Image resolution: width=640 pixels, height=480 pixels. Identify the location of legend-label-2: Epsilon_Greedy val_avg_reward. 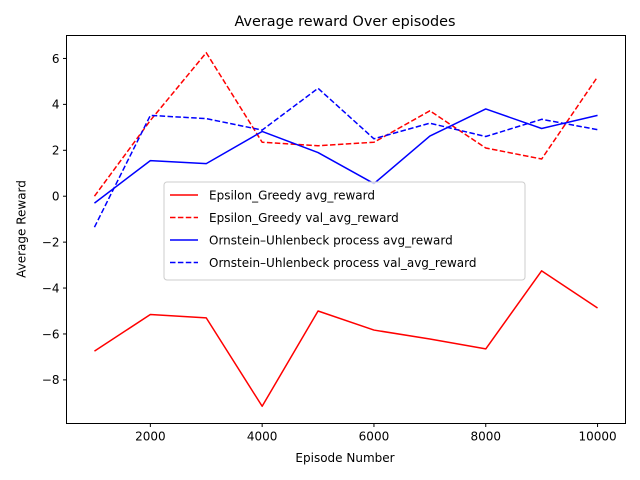
(304, 218).